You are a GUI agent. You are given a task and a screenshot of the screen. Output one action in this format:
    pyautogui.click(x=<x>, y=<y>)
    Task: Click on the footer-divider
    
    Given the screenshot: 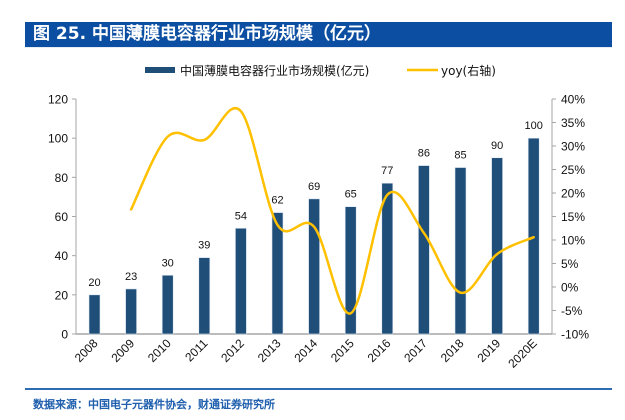 What is the action you would take?
    pyautogui.click(x=318, y=389)
    